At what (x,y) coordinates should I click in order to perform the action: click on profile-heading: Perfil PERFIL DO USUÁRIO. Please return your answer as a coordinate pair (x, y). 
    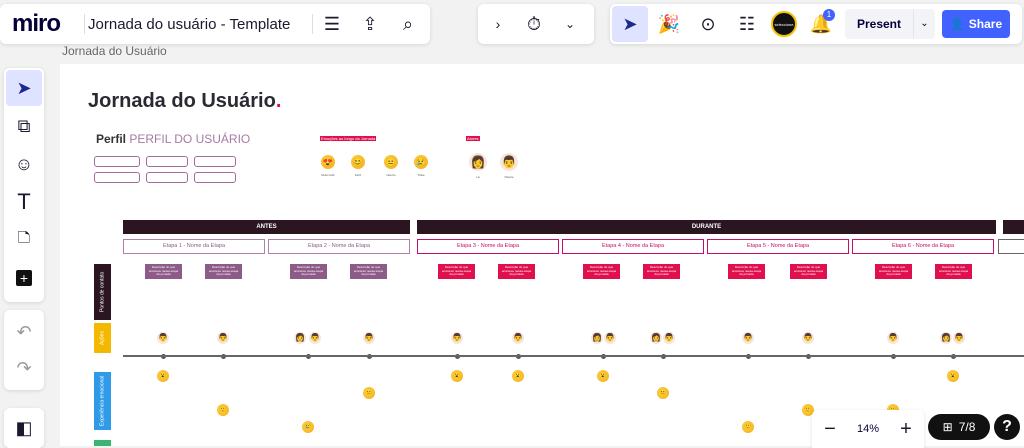
    Looking at the image, I should click on (173, 139).